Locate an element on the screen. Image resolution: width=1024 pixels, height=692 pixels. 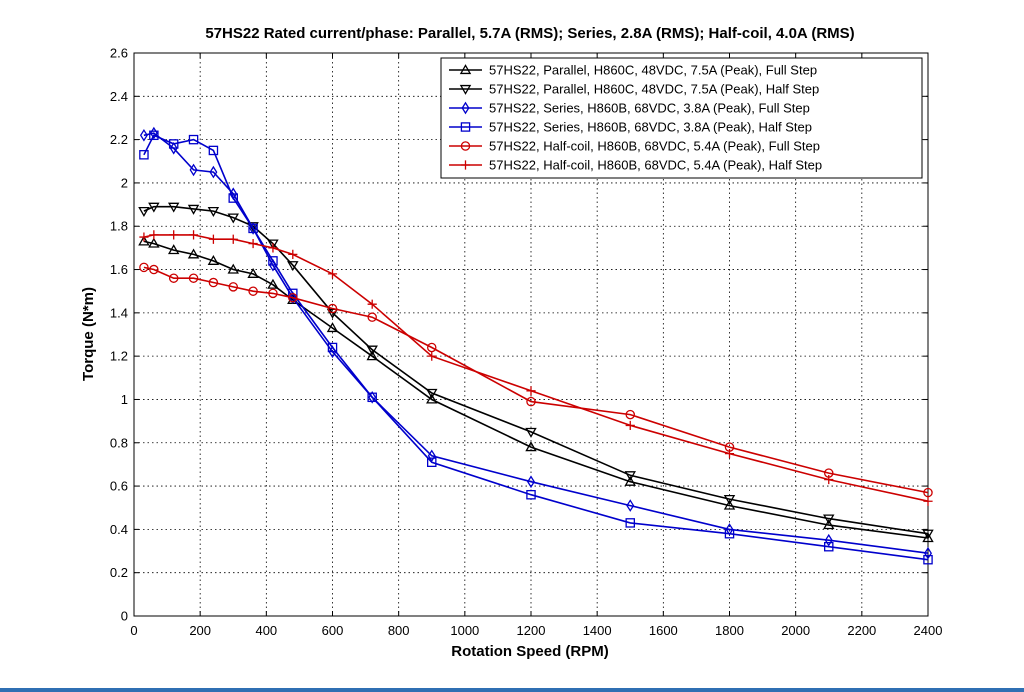
y-tick-label: 0.6 is located at coordinates (119, 486).